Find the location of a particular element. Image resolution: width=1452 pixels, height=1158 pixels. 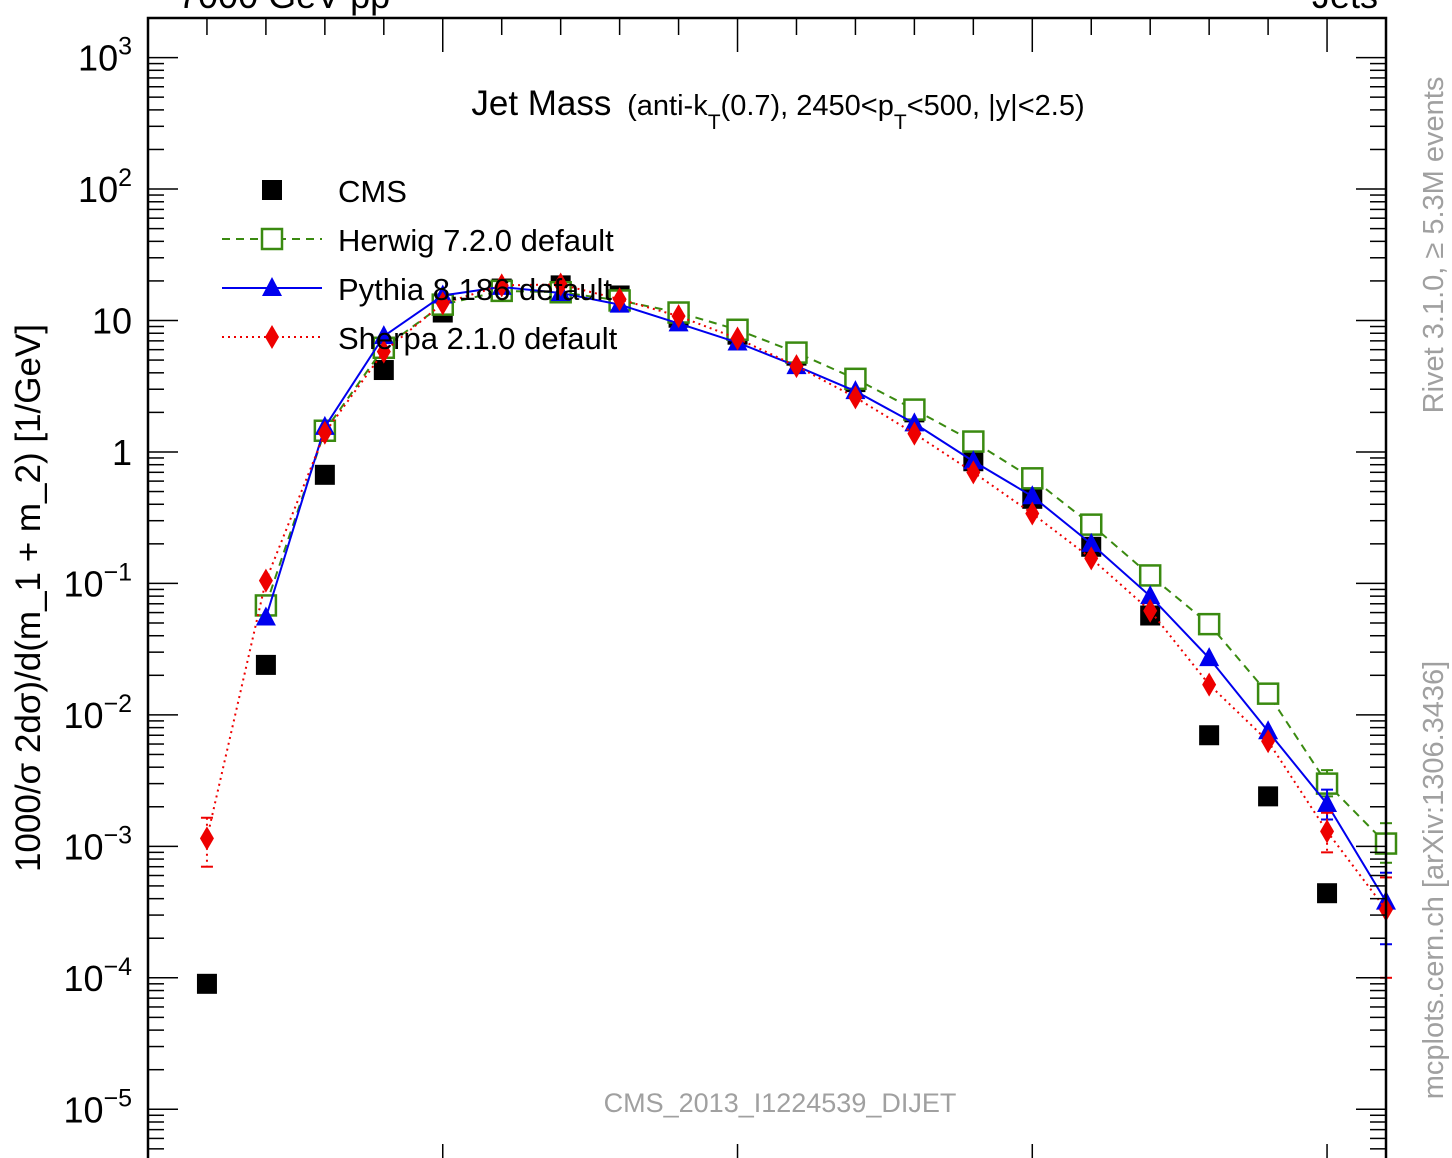

chart-title-detail-mid: (0.7), 2450<p is located at coordinates (807, 106).